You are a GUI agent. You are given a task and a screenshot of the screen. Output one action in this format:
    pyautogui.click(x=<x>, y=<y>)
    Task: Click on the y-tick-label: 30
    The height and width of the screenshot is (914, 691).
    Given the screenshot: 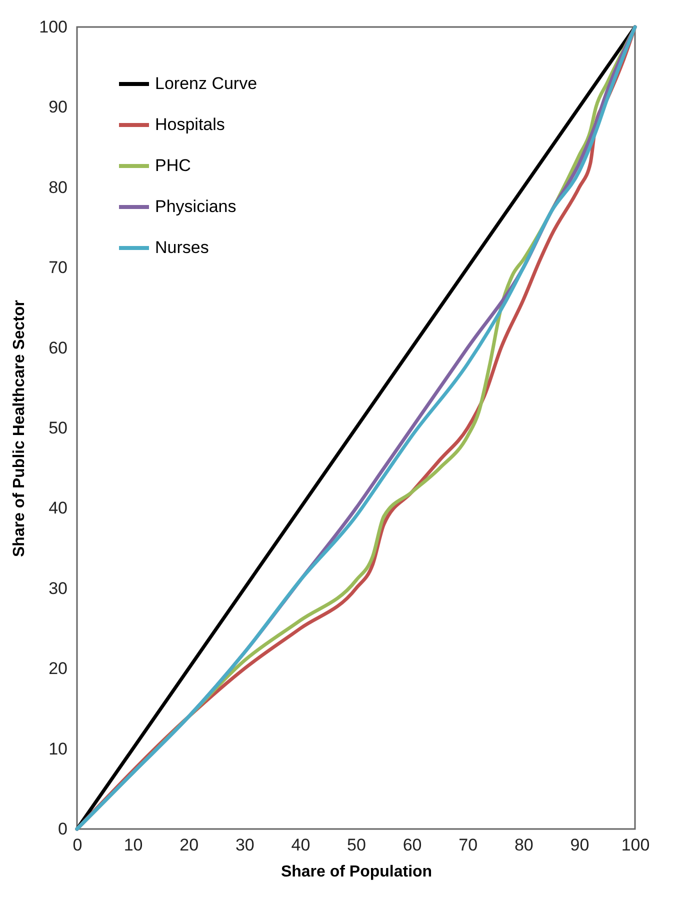 What is the action you would take?
    pyautogui.click(x=58, y=588)
    